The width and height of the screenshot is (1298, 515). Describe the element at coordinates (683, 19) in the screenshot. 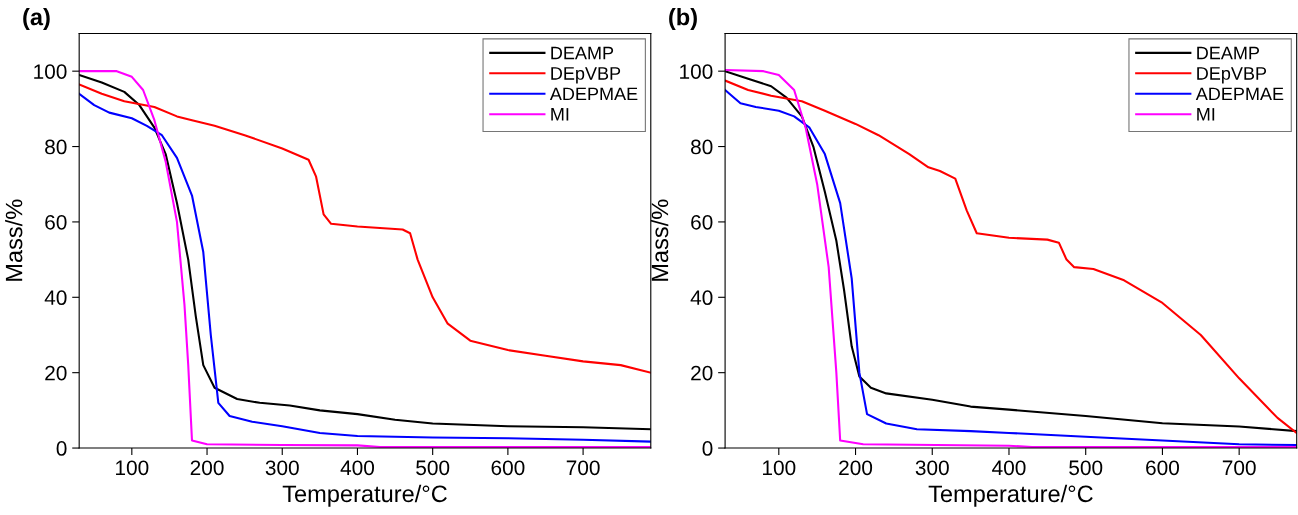

I see `chart-title: (b)` at that location.